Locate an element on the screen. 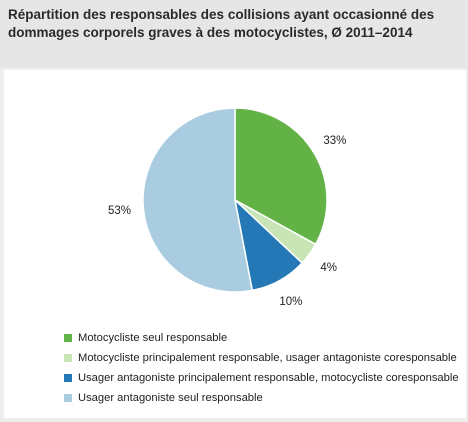 Image resolution: width=468 pixels, height=422 pixels. legend-item: Motocycliste seul responsable is located at coordinates (264, 338).